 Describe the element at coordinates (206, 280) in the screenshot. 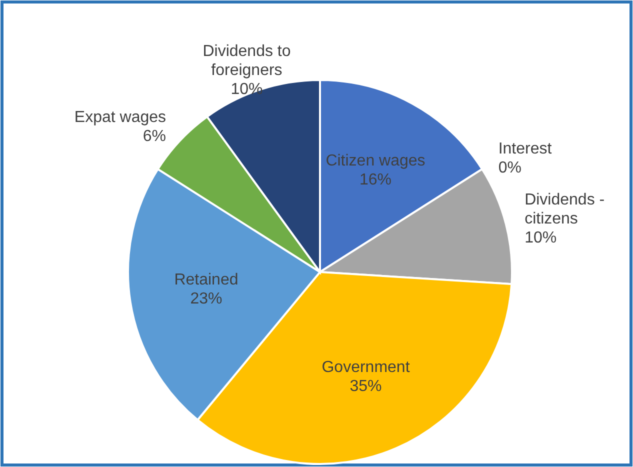

I see `slice-label: Retained` at that location.